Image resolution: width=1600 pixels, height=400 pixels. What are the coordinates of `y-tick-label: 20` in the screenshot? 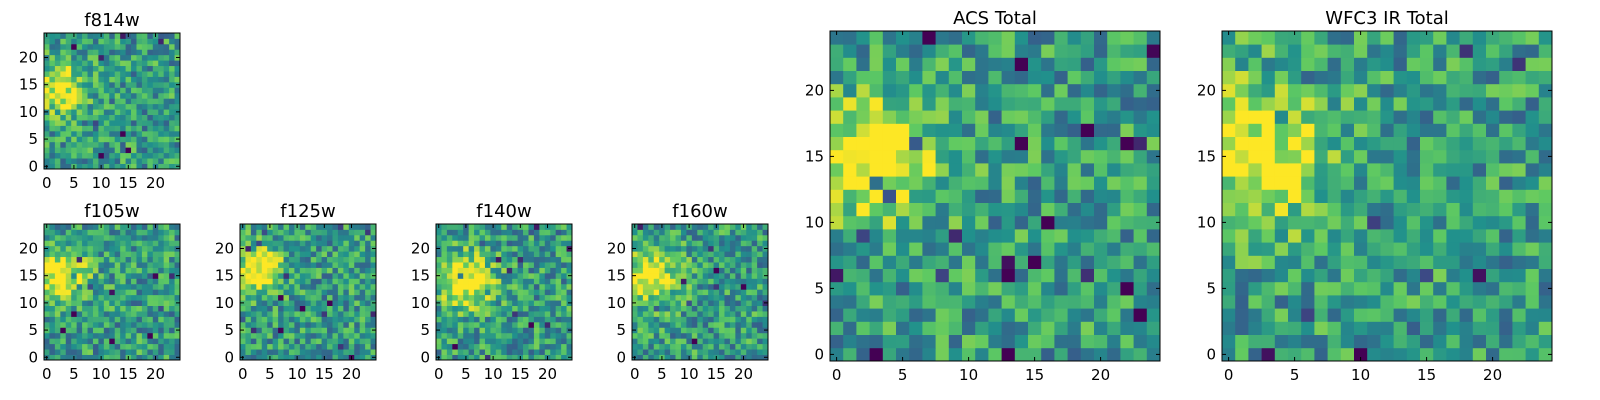 It's located at (28, 57).